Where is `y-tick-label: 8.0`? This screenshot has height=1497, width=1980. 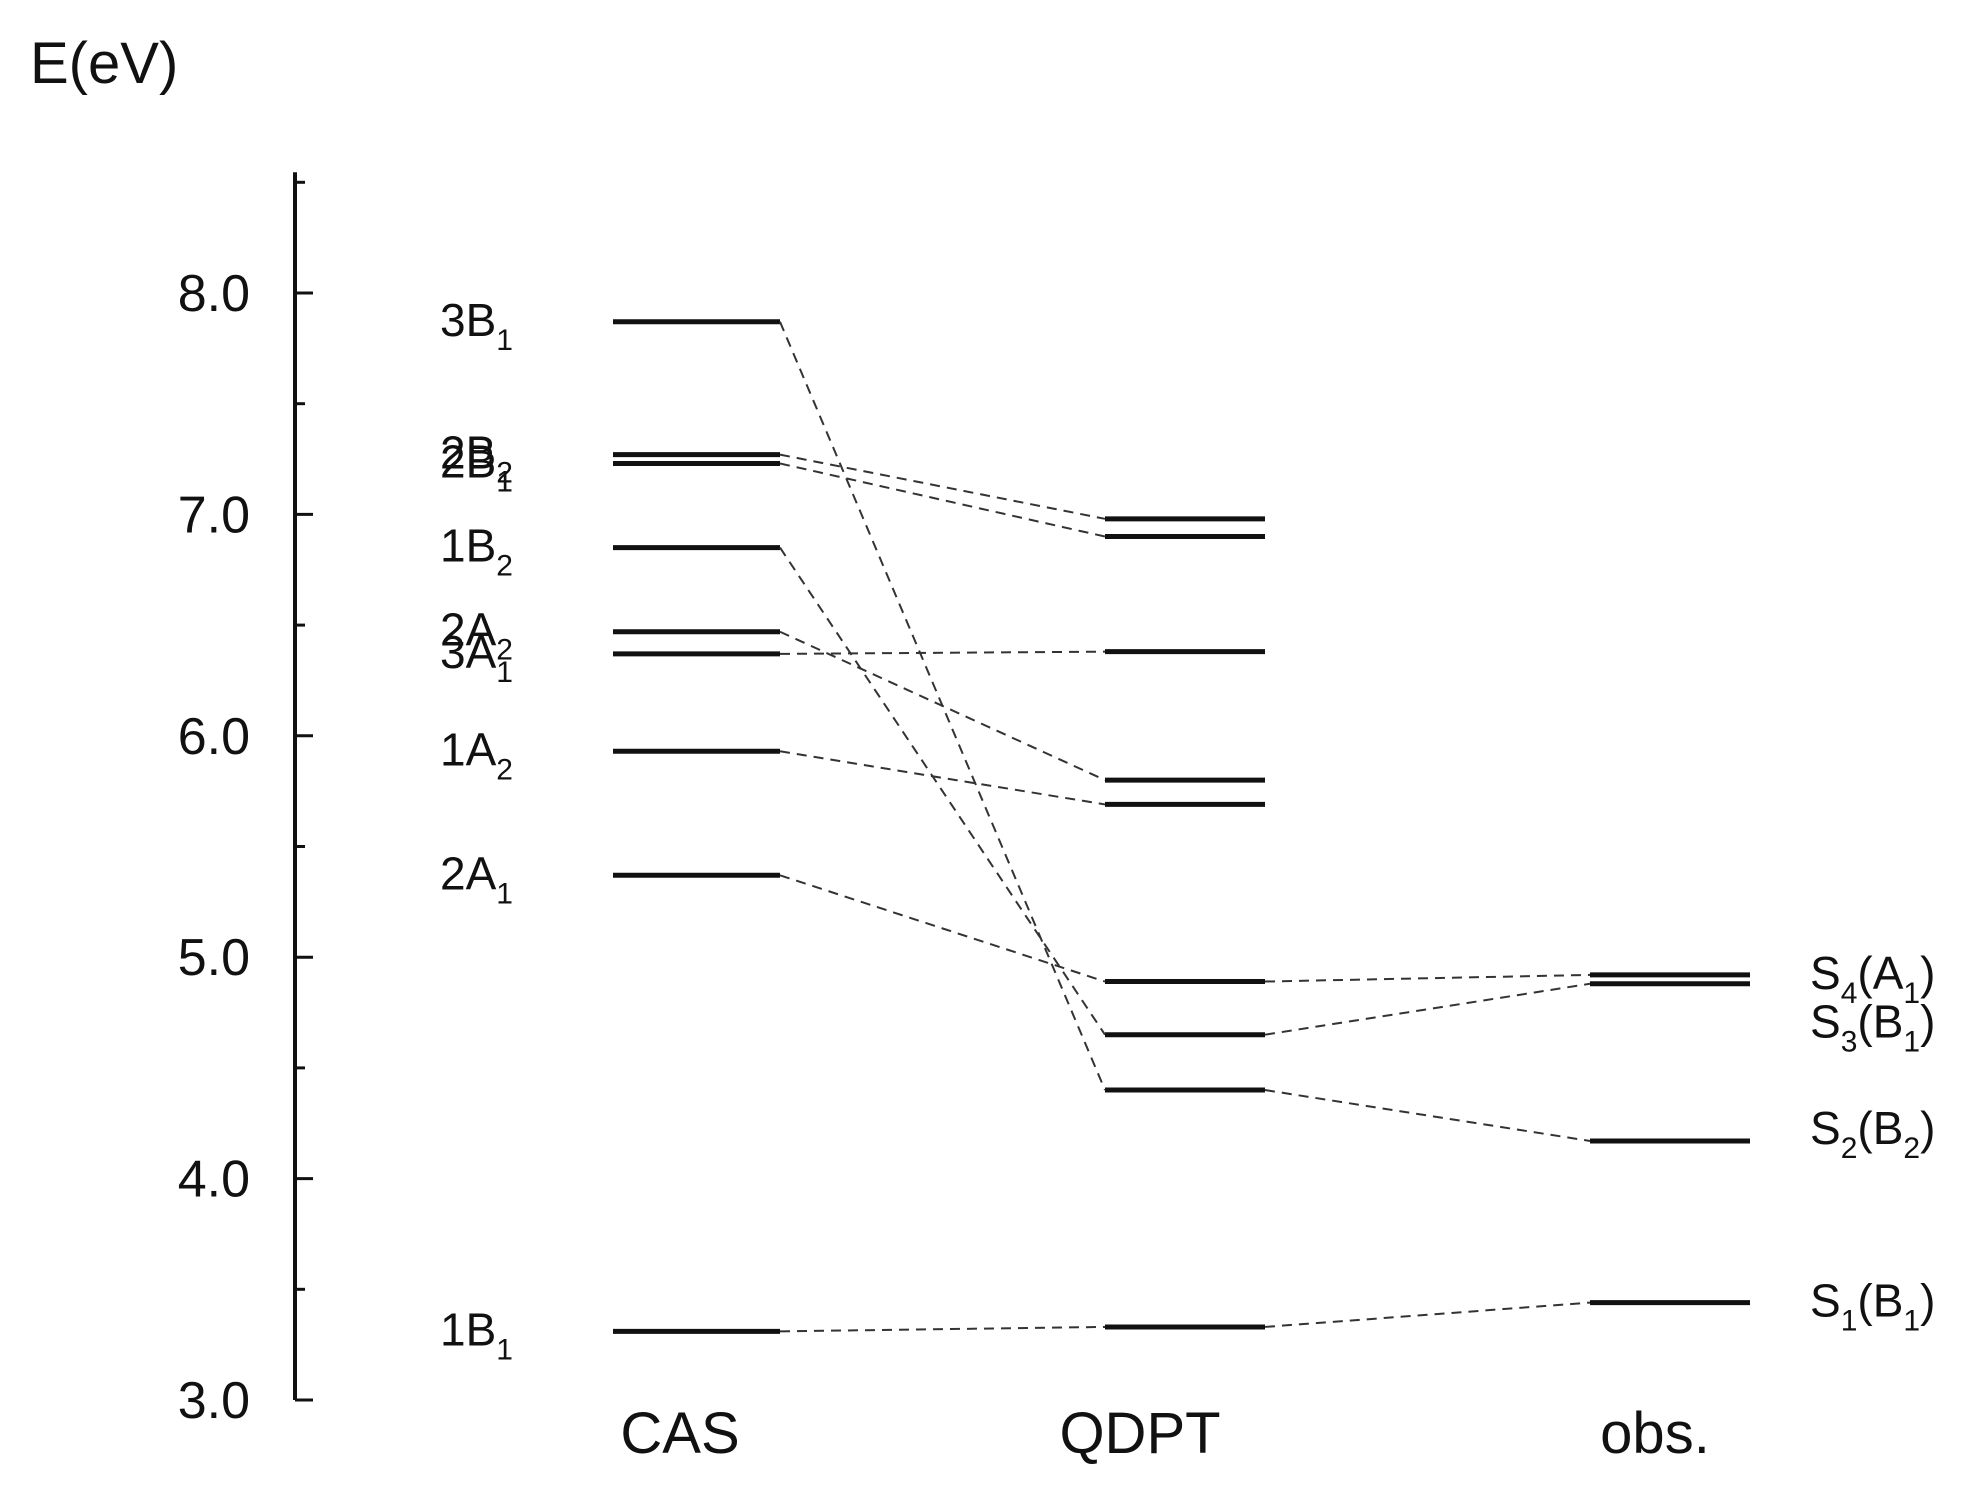
y-tick-label: 8.0 is located at coordinates (214, 294).